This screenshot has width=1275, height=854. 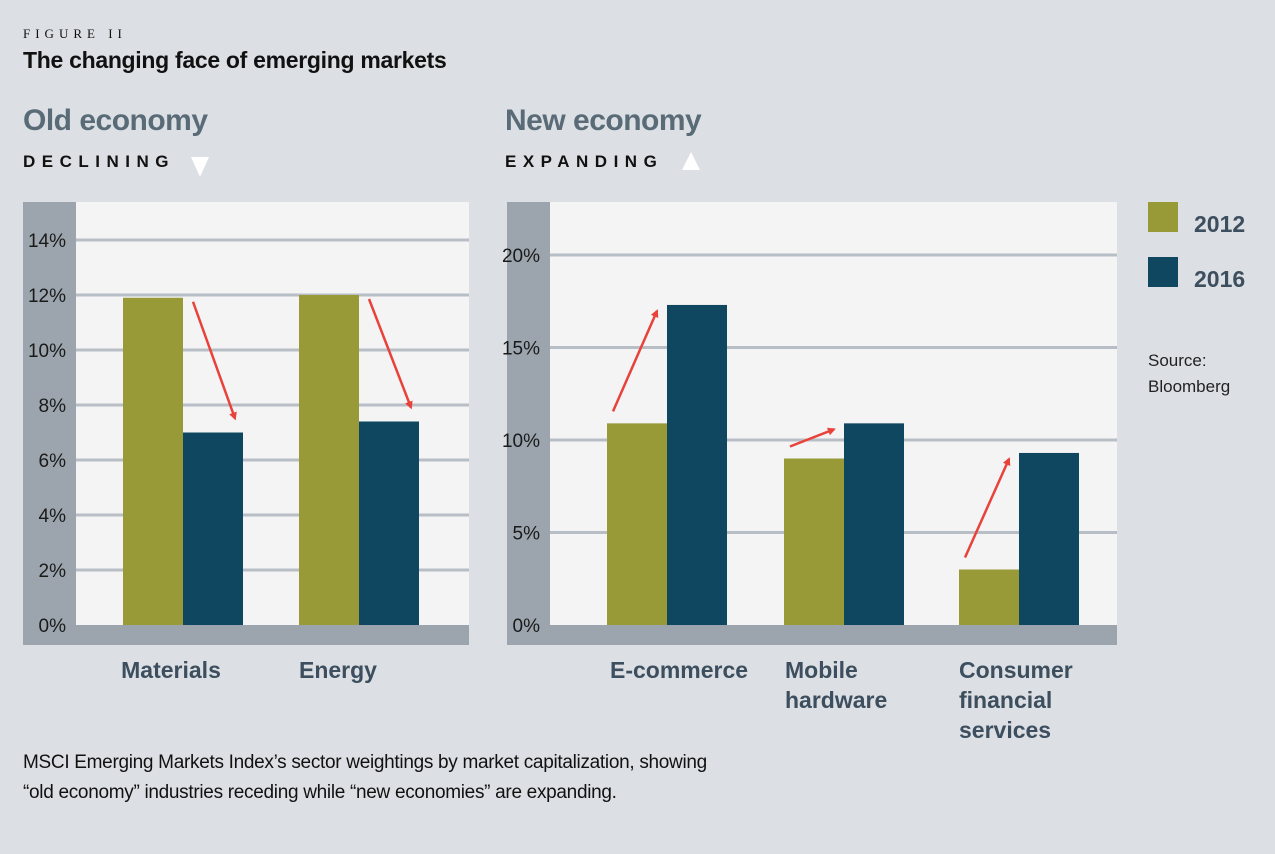 I want to click on y-tick-label: 5%, so click(x=527, y=534).